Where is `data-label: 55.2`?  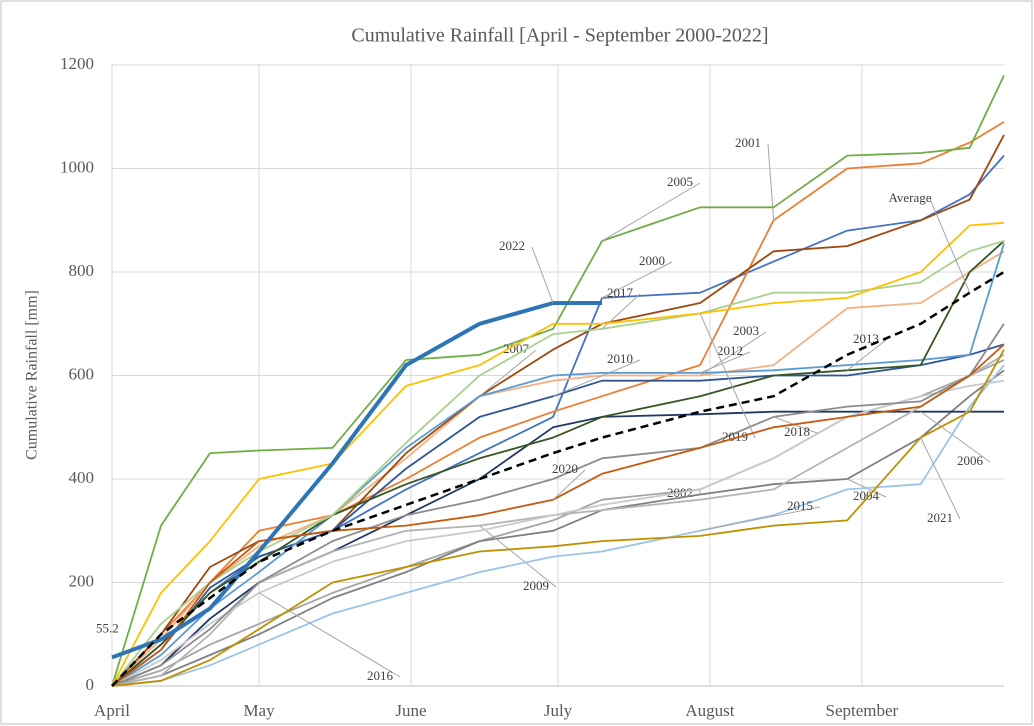
data-label: 55.2 is located at coordinates (107, 627).